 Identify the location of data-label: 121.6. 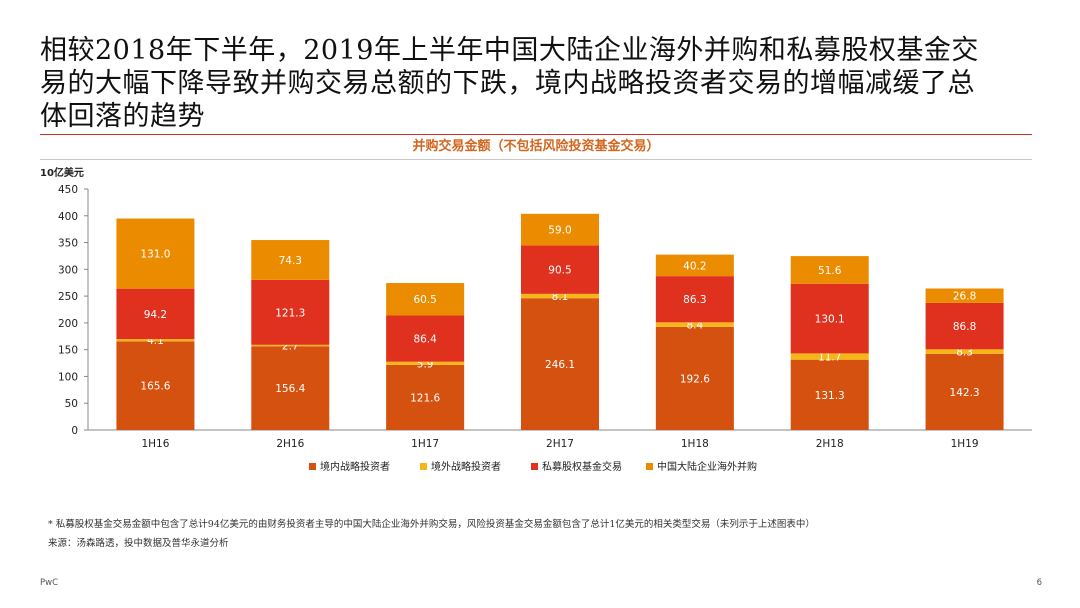
(425, 398).